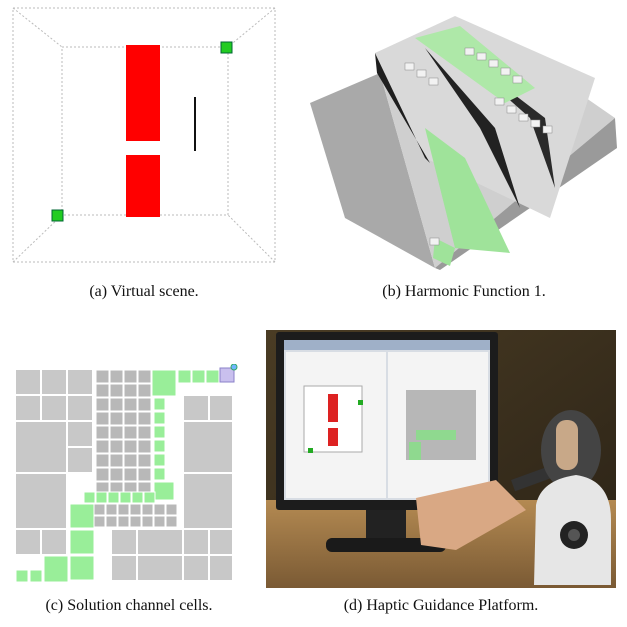  What do you see at coordinates (57, 215) in the screenshot?
I see `start-cube` at bounding box center [57, 215].